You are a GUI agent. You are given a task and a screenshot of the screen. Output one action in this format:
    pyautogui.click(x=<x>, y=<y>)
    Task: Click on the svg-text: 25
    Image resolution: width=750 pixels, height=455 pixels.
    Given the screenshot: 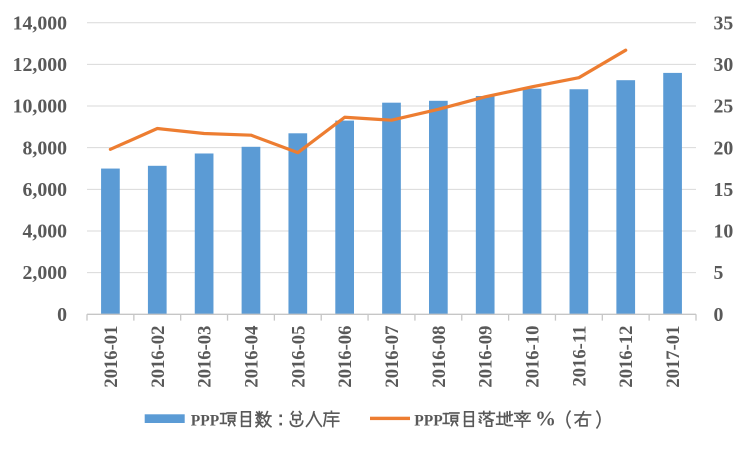 What is the action you would take?
    pyautogui.click(x=724, y=107)
    